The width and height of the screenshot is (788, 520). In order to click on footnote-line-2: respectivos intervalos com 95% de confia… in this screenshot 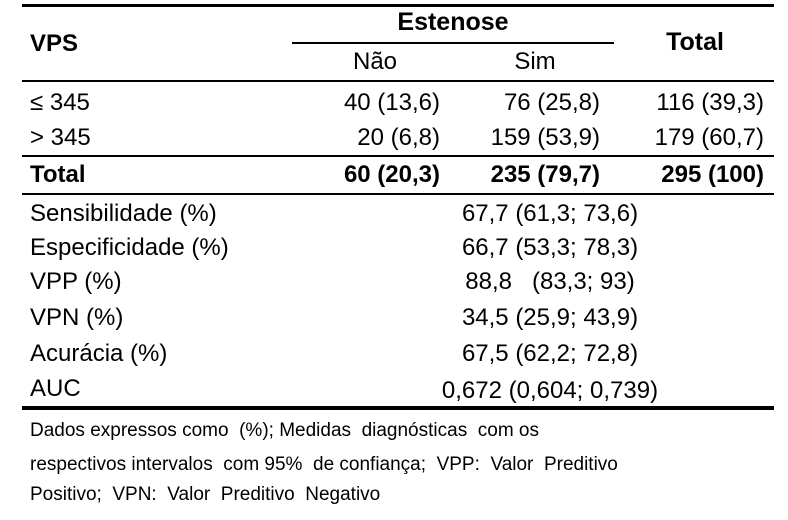, I will do `click(324, 464)`.